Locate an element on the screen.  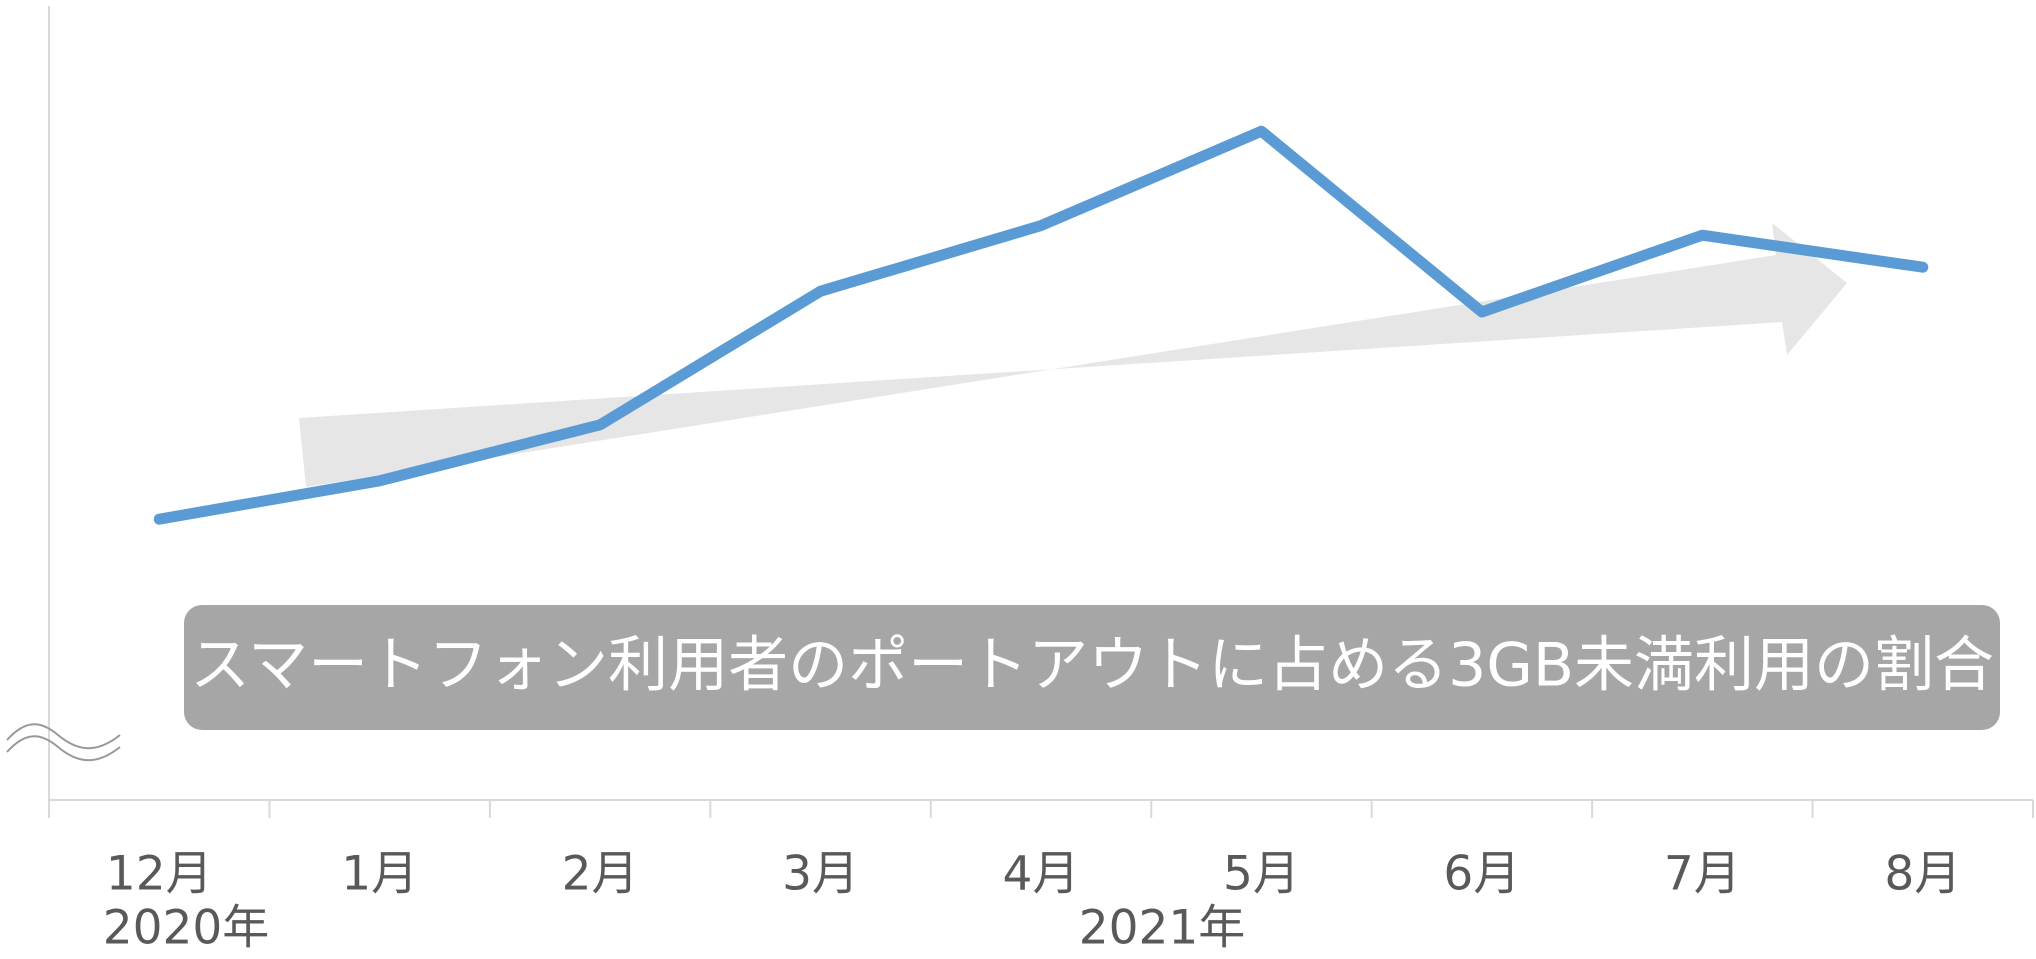
x-tick-label: 8月 is located at coordinates (1922, 874).